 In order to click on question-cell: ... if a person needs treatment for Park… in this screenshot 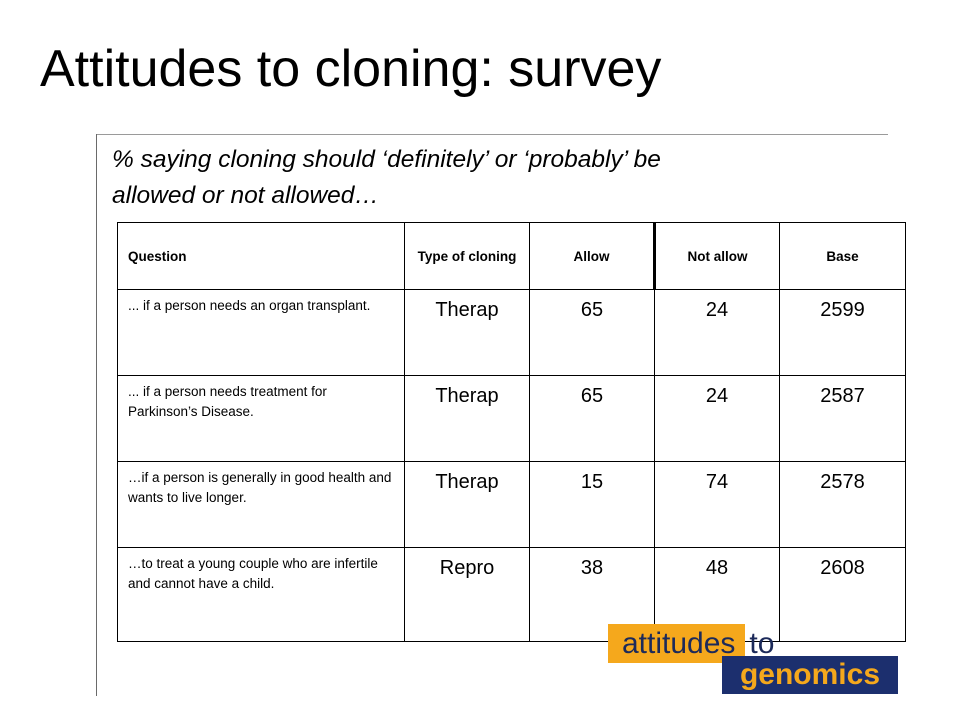, I will do `click(261, 418)`.